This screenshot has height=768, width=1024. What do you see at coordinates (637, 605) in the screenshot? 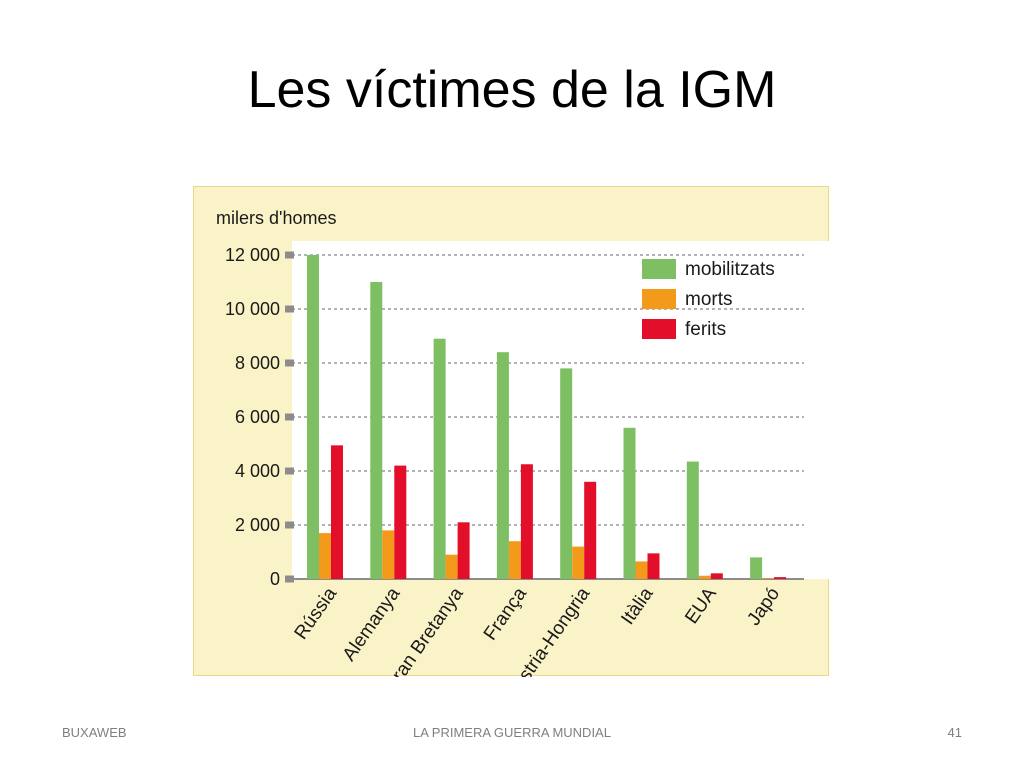
I see `x-tick-label: Itàlia` at bounding box center [637, 605].